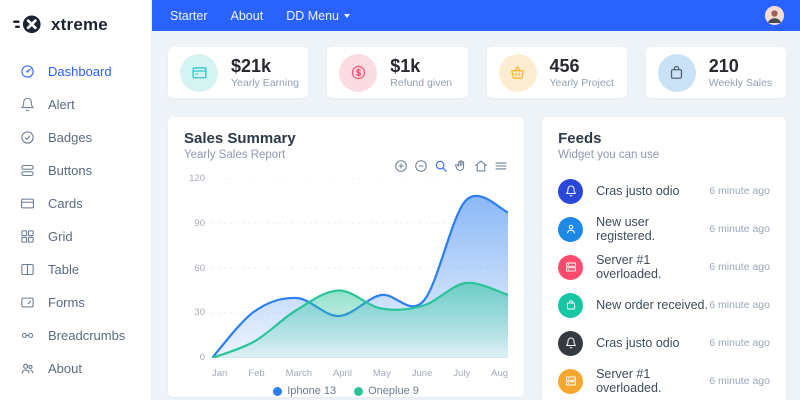 This screenshot has width=800, height=400. I want to click on sidebar-item-buttons: Buttons, so click(75, 170).